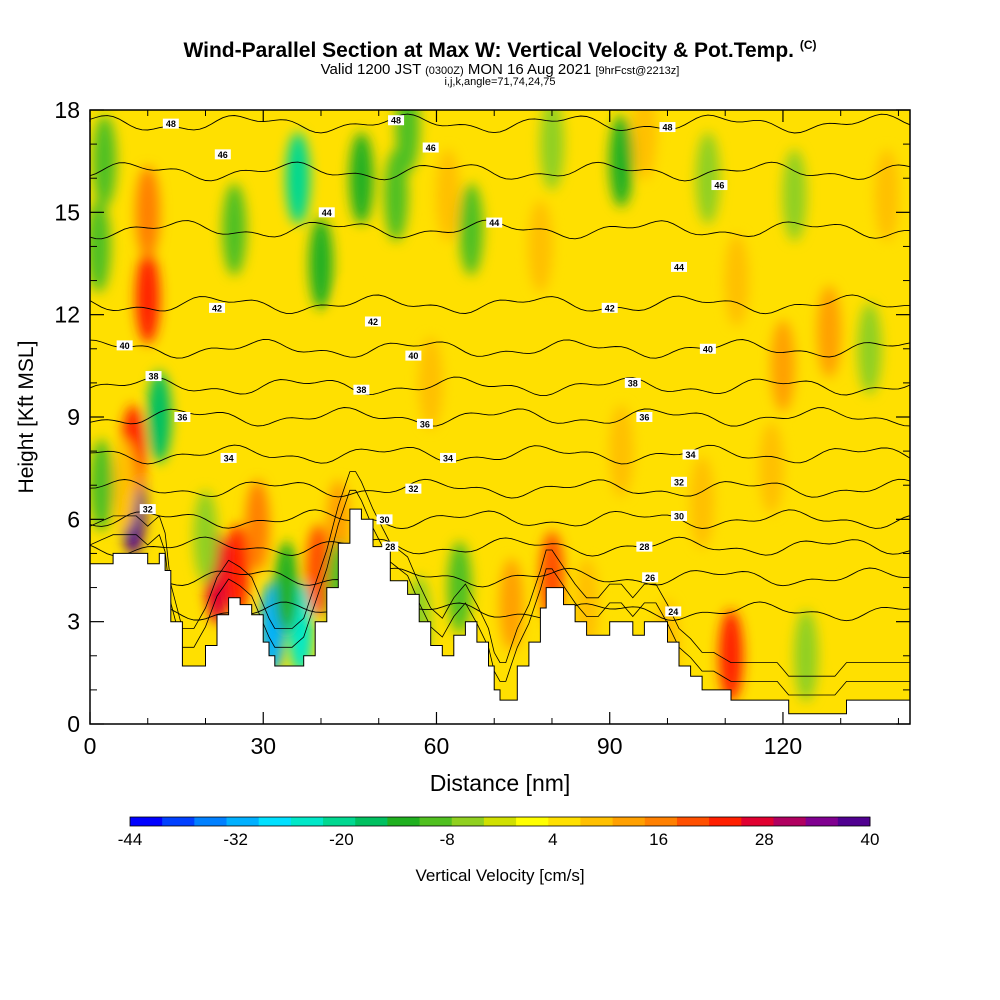  Describe the element at coordinates (90, 746) in the screenshot. I see `x-tick-label: 0` at that location.